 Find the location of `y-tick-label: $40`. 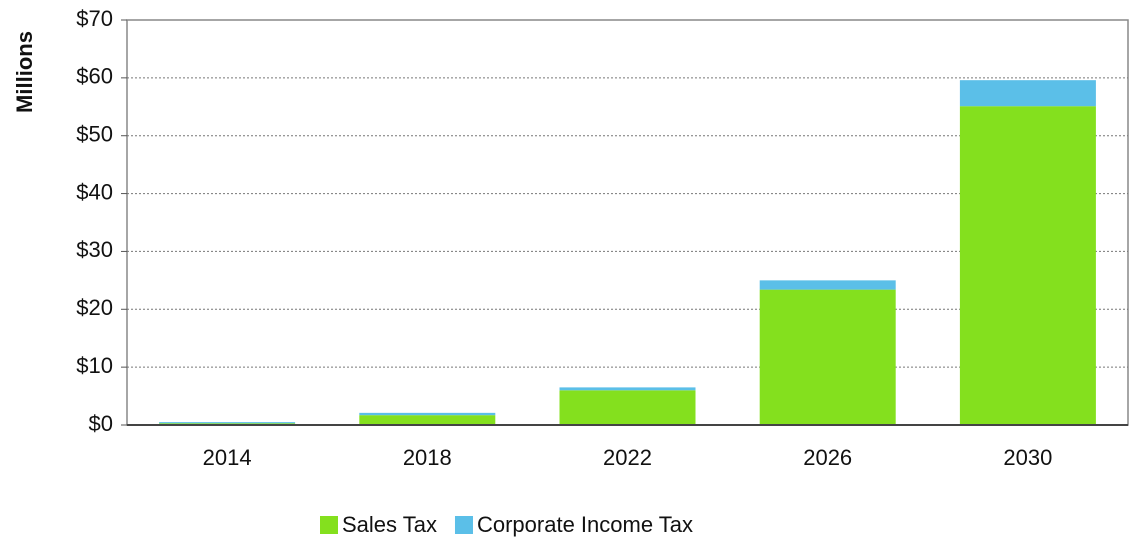

y-tick-label: $40 is located at coordinates (94, 191).